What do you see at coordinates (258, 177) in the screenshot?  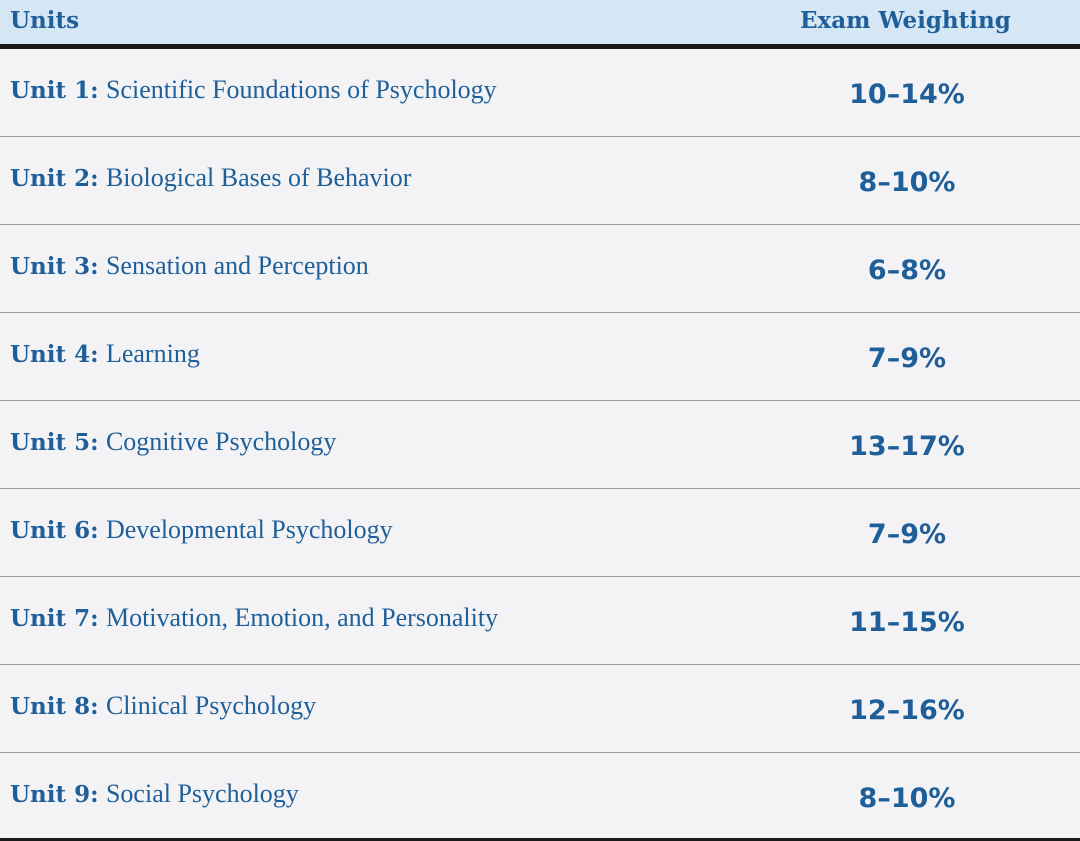 I see `unit-name: Biological Bases of Behavior` at bounding box center [258, 177].